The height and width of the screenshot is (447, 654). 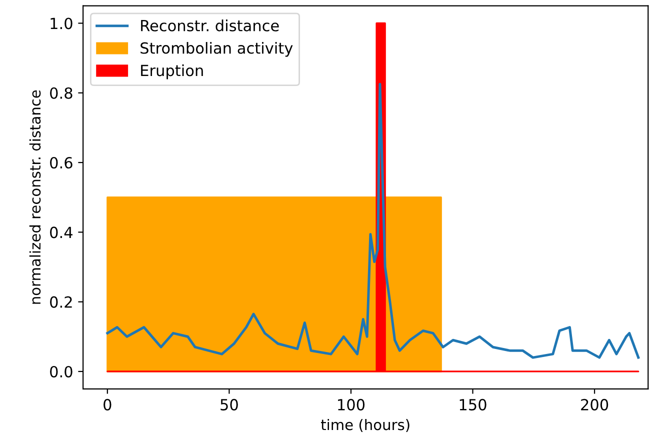 What do you see at coordinates (216, 49) in the screenshot?
I see `legend-label: Strombolian activity` at bounding box center [216, 49].